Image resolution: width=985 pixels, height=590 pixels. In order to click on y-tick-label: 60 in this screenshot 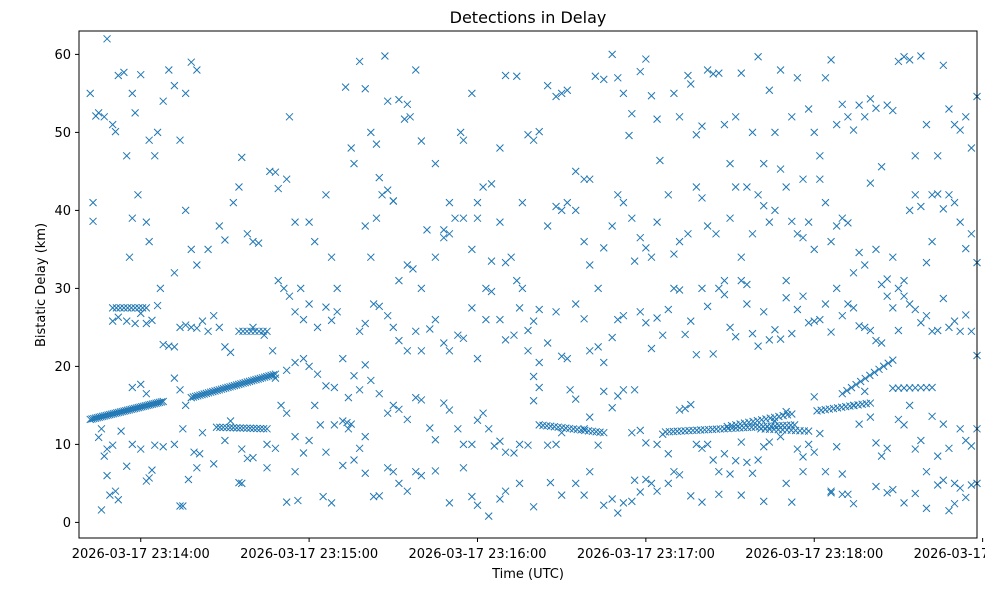, I will do `click(62, 55)`.